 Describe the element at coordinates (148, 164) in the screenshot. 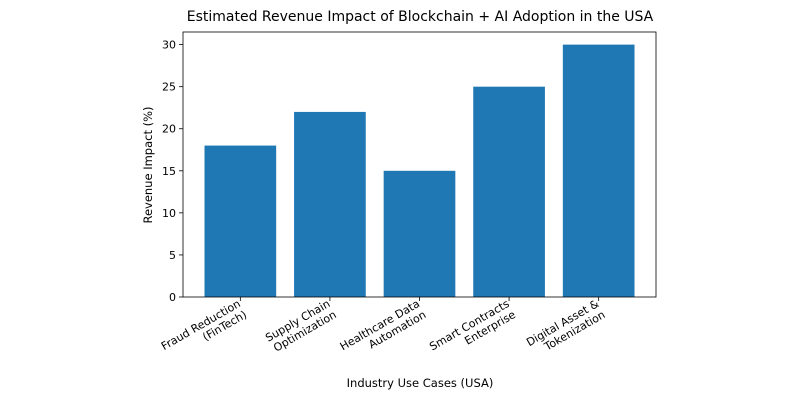

I see `y-axis-label: Revenue Impact (%)` at that location.